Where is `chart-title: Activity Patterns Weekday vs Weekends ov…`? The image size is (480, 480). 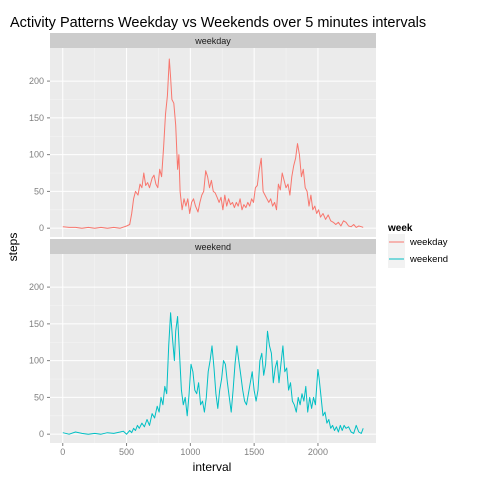 chart-title: Activity Patterns Weekday vs Weekends ov… is located at coordinates (218, 23).